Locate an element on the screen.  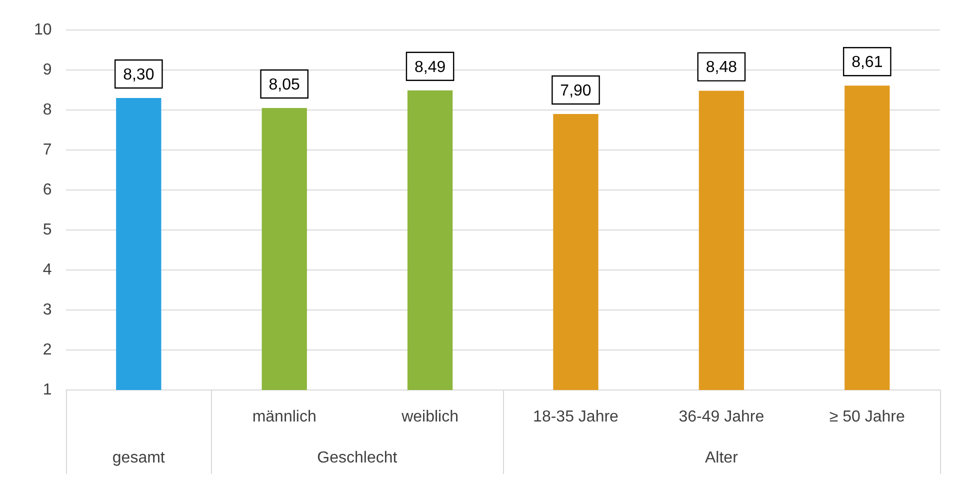
y-tick-label: 2 is located at coordinates (47, 349).